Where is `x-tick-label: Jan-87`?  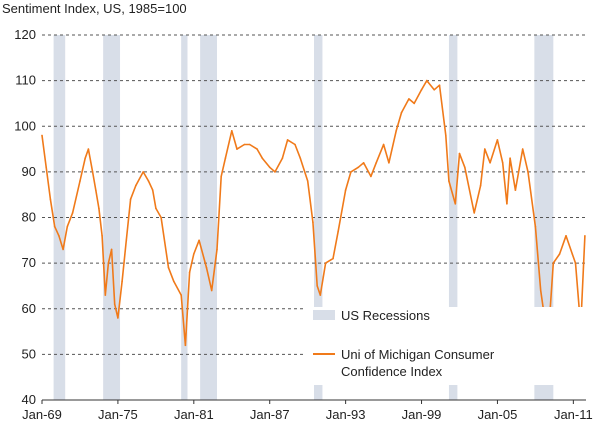
x-tick-label: Jan-87 is located at coordinates (270, 414).